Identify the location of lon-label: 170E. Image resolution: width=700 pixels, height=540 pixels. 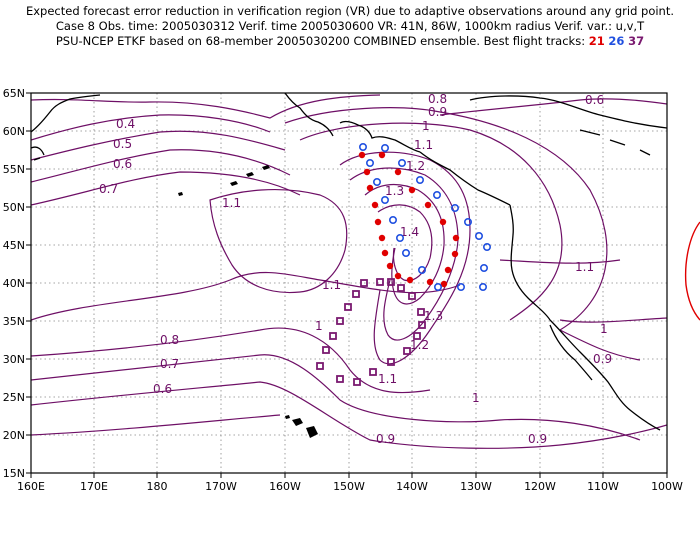
(94, 486).